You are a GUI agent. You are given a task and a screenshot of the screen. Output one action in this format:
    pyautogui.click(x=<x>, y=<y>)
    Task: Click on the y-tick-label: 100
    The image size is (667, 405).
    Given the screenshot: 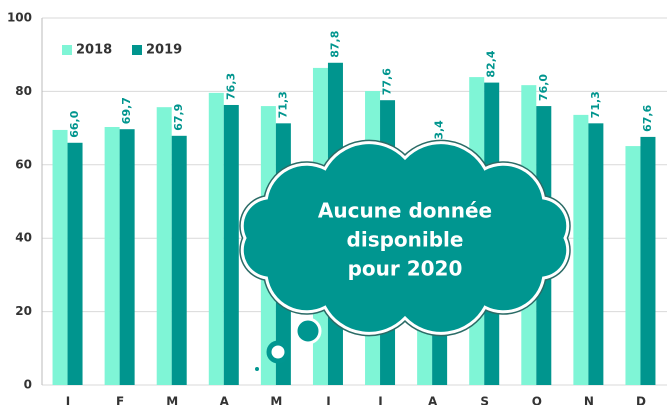 What is the action you would take?
    pyautogui.click(x=19, y=18)
    